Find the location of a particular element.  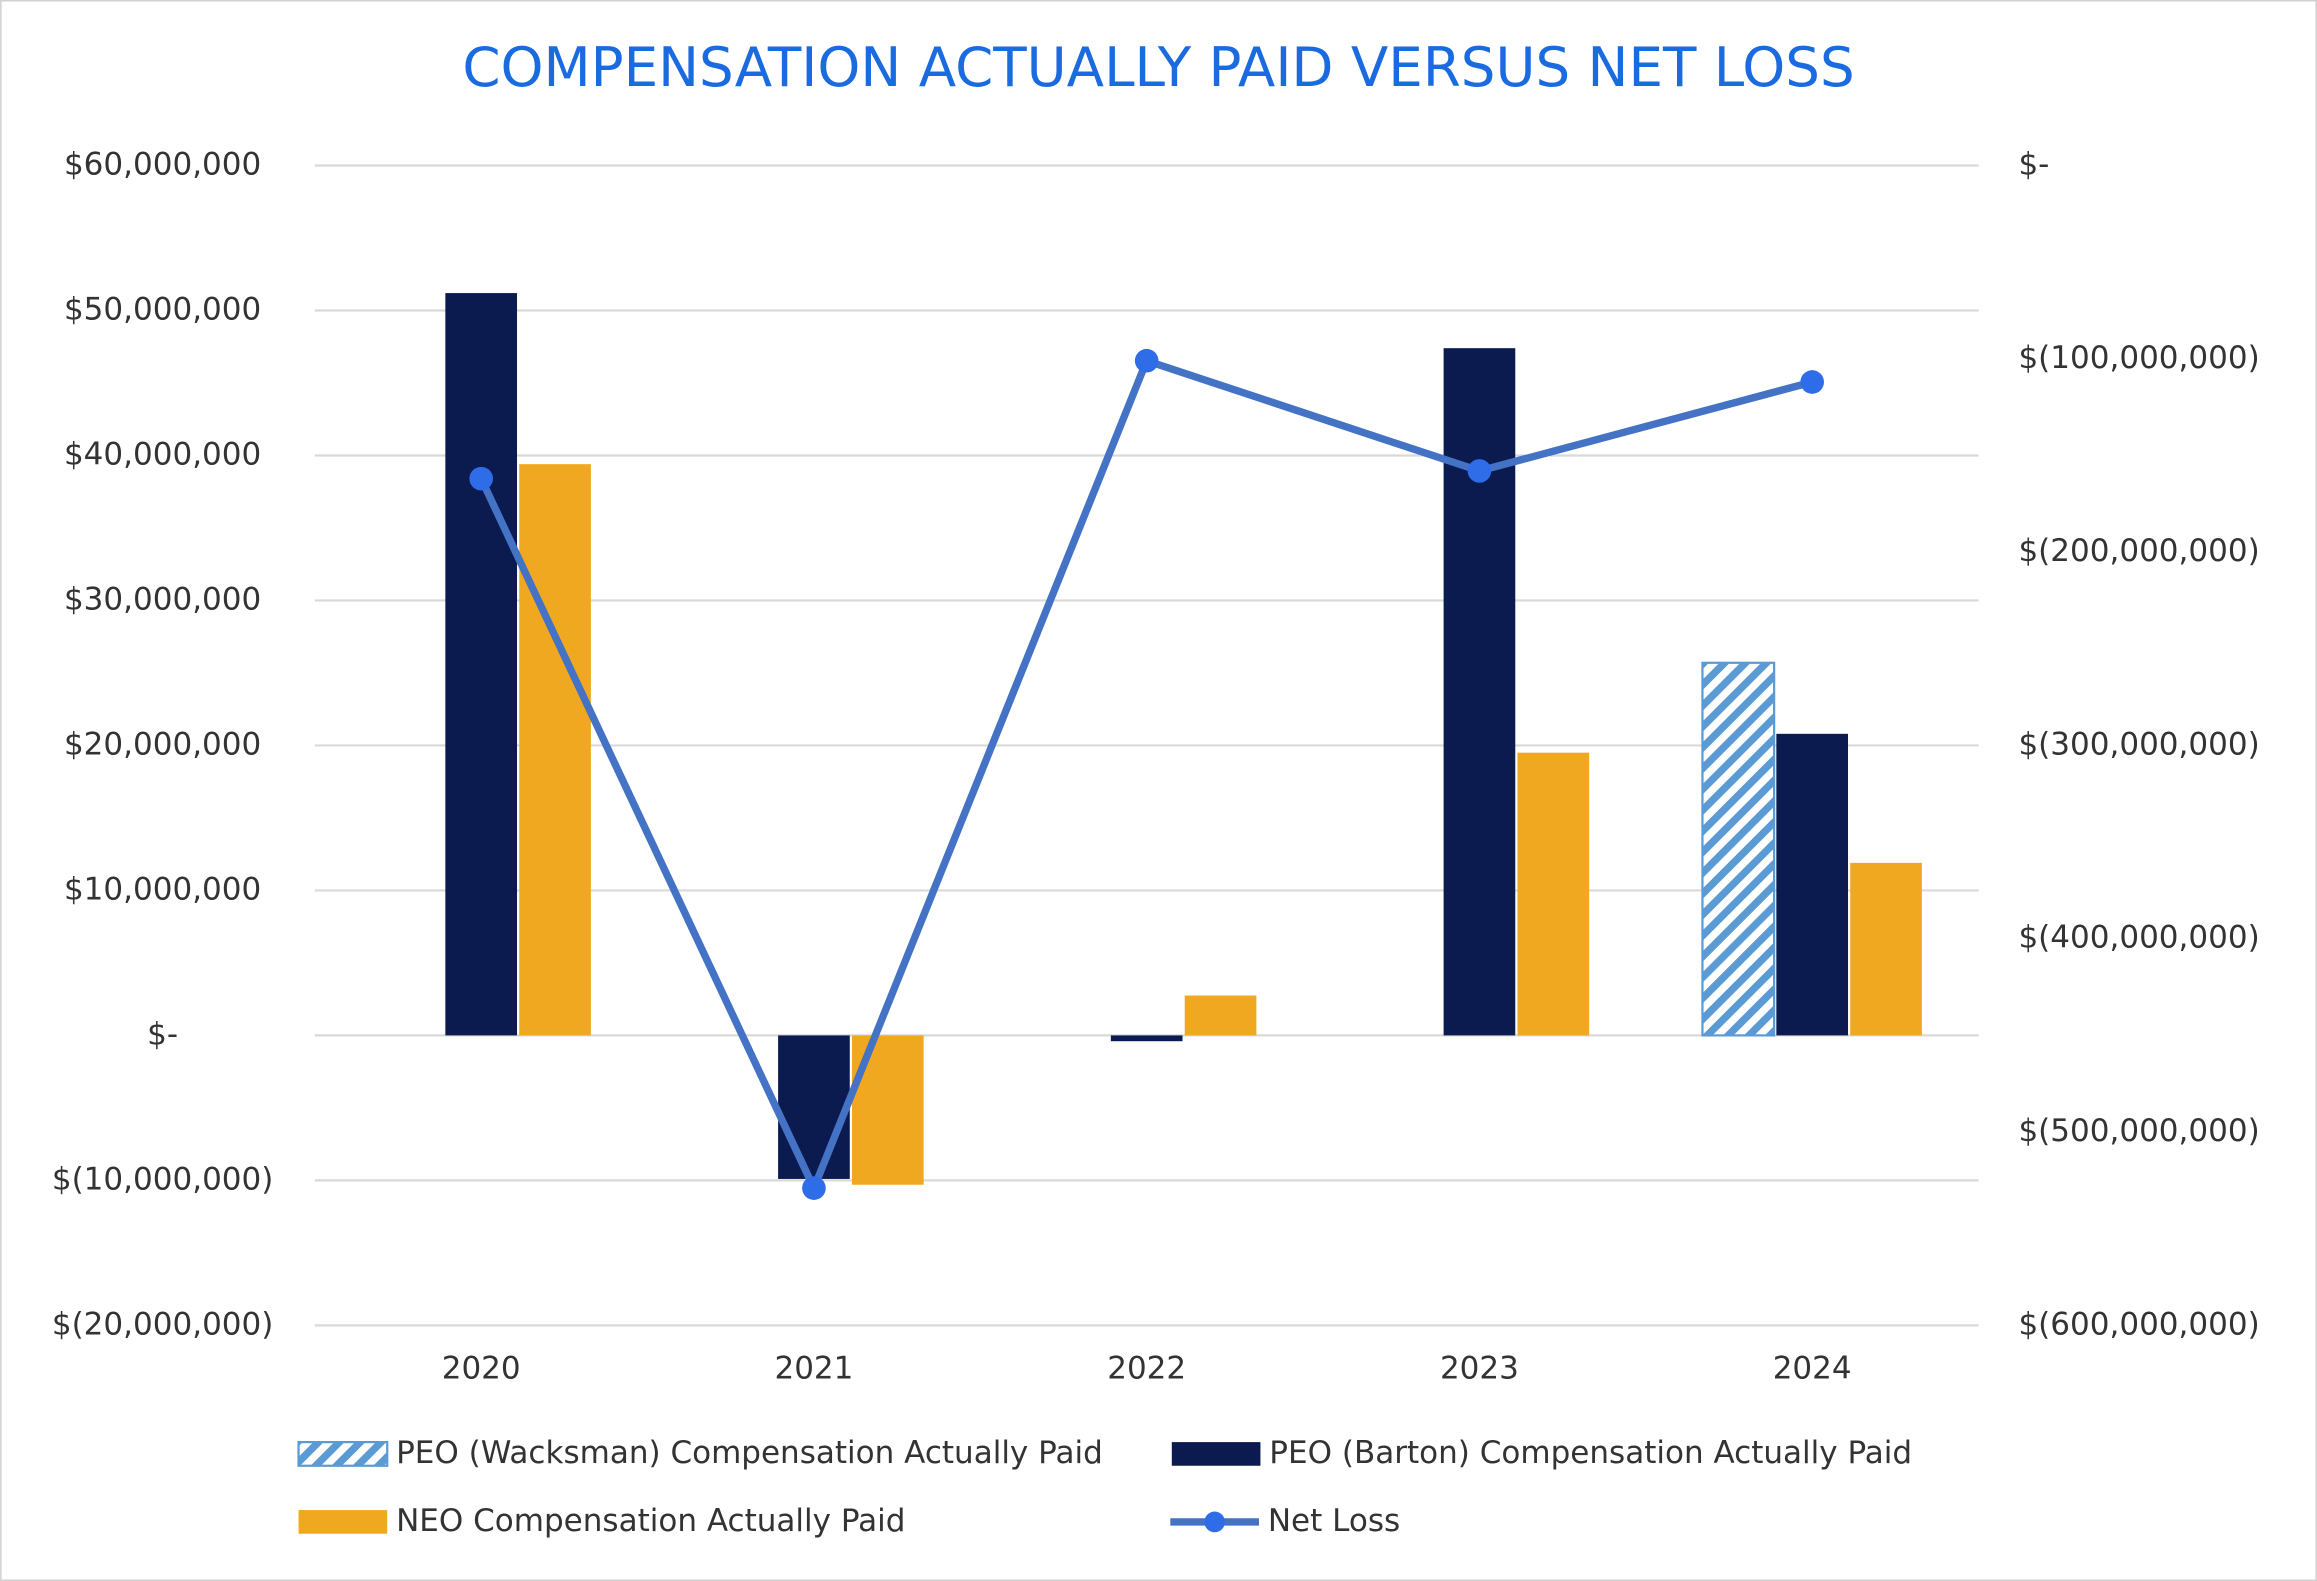

legend-label: PEO (Barton) Compensation Actually Paid is located at coordinates (1590, 1453).